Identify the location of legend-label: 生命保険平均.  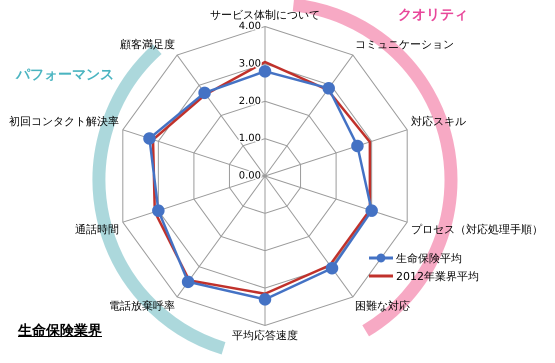
(429, 258).